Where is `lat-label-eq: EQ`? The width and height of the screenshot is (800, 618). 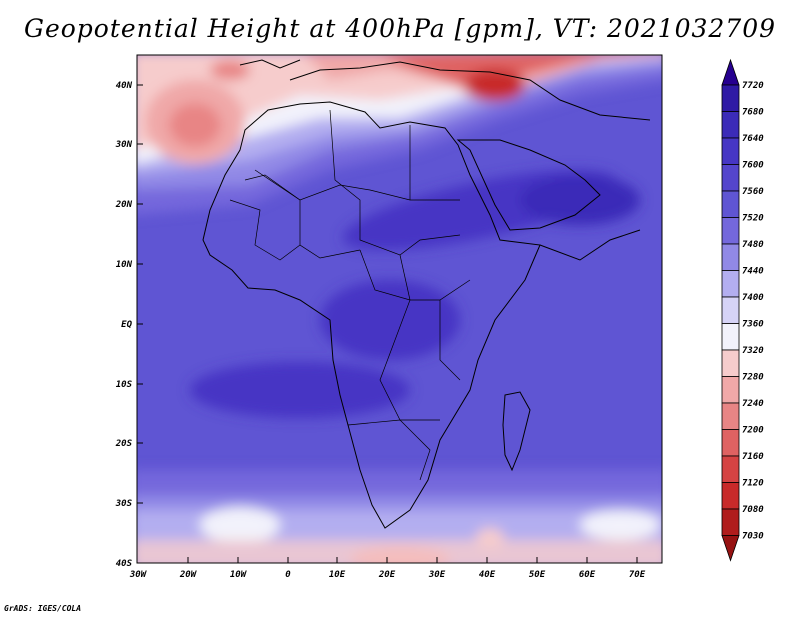 lat-label-eq: EQ is located at coordinates (126, 325).